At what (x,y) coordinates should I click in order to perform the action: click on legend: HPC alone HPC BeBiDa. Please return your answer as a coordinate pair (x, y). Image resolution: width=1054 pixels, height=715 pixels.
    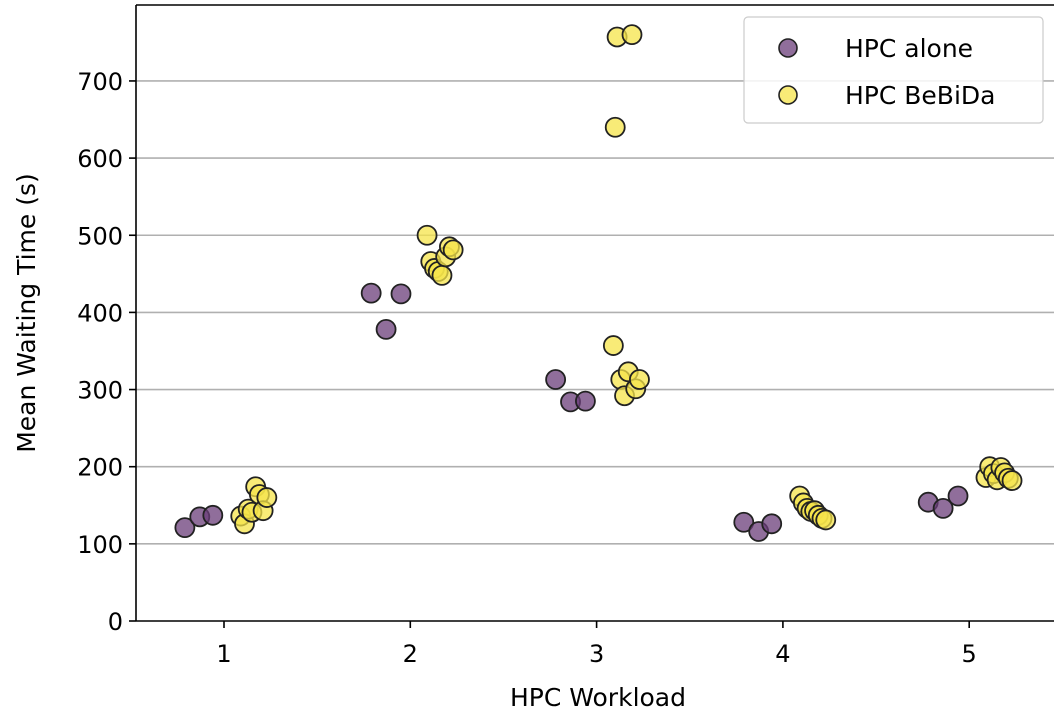
    Looking at the image, I should click on (893, 70).